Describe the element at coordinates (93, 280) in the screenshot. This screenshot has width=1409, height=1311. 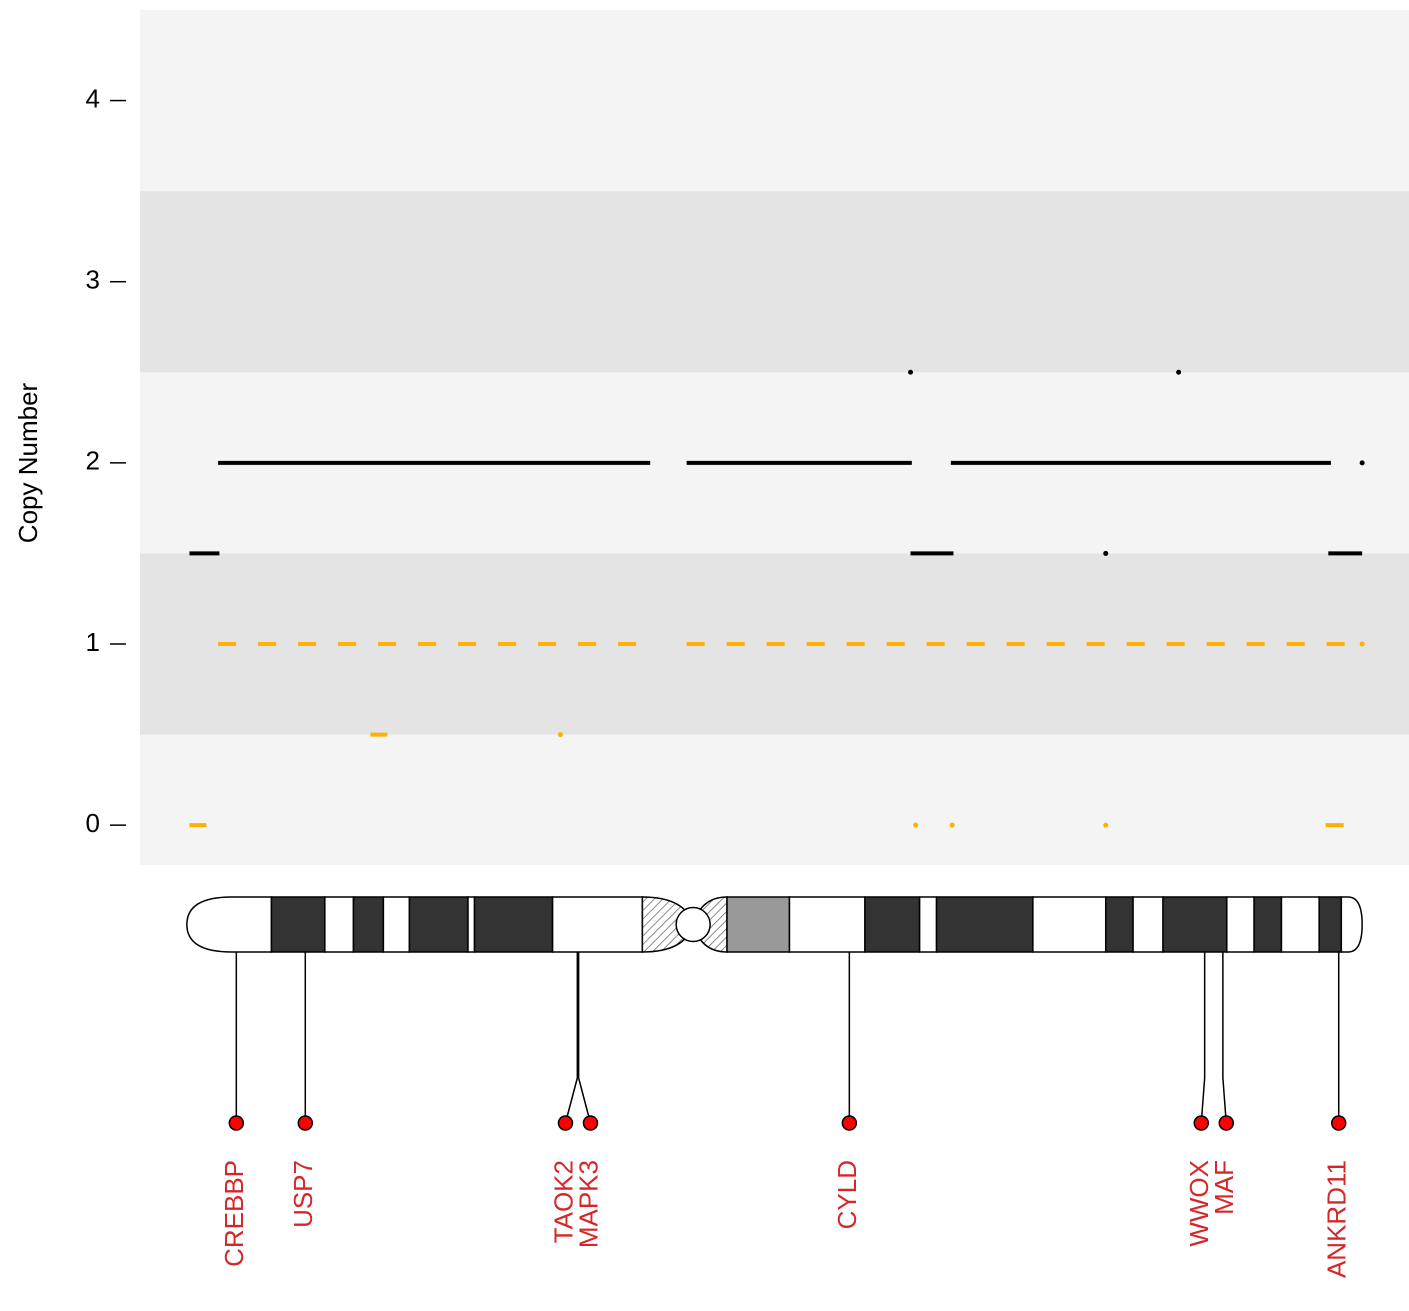
I see `y-tick-label: 3` at that location.